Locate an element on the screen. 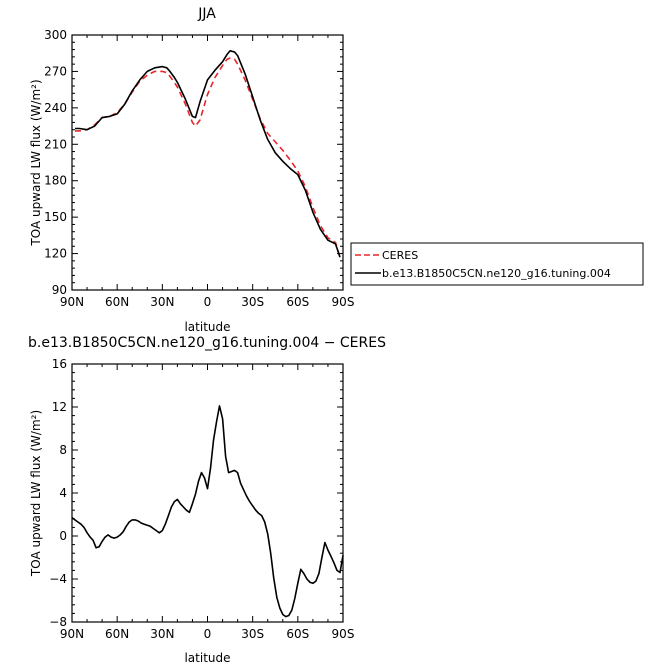 Image resolution: width=670 pixels, height=670 pixels. y-tick-label: 4 is located at coordinates (63, 493).